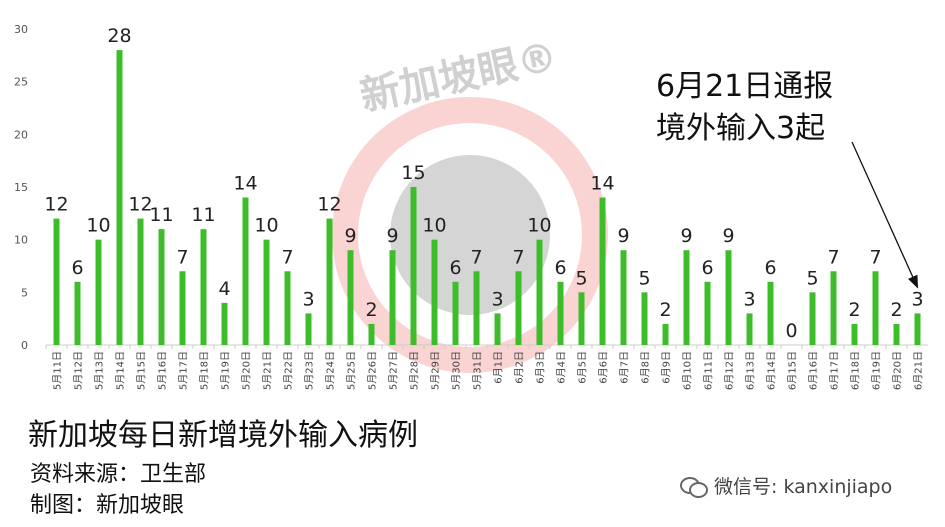  I want to click on x-tick-label: 6月21日, so click(919, 370).